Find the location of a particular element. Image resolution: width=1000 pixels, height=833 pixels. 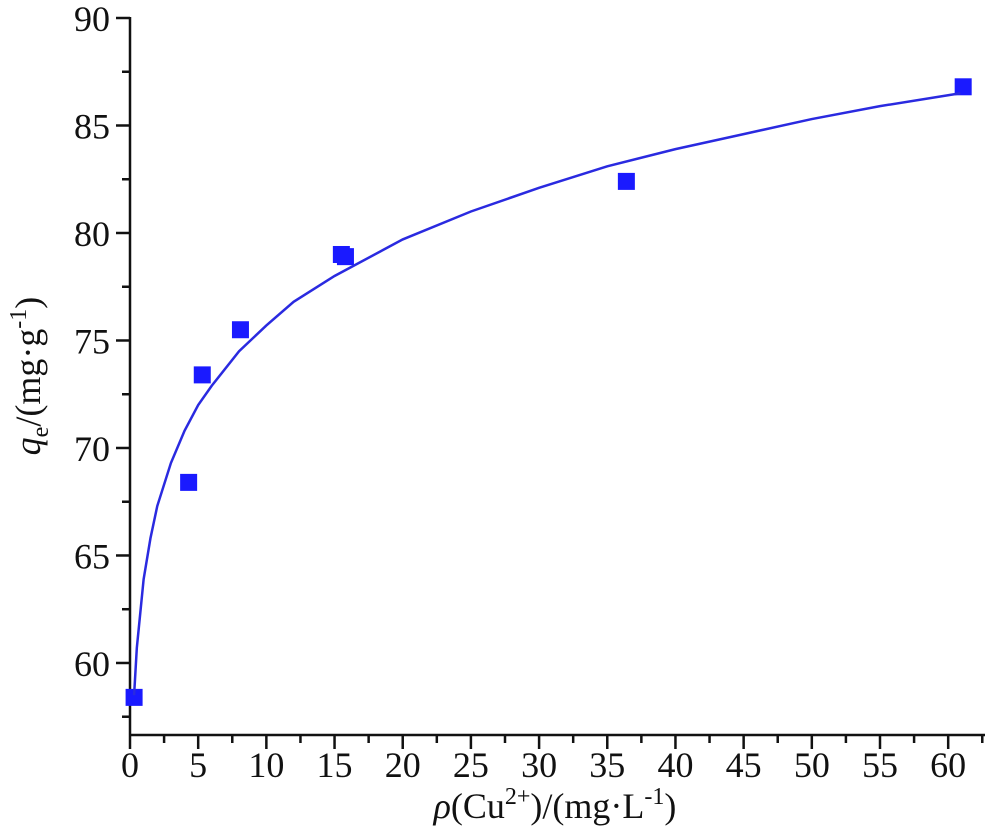

x-tick-label: 55 is located at coordinates (880, 765).